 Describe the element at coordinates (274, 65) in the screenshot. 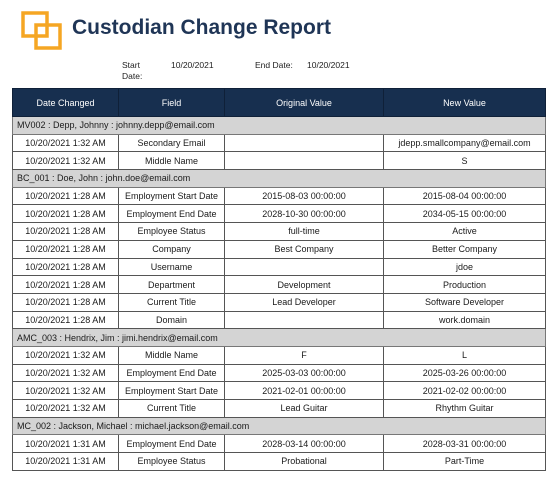

I see `end-date-label: End Date:` at that location.